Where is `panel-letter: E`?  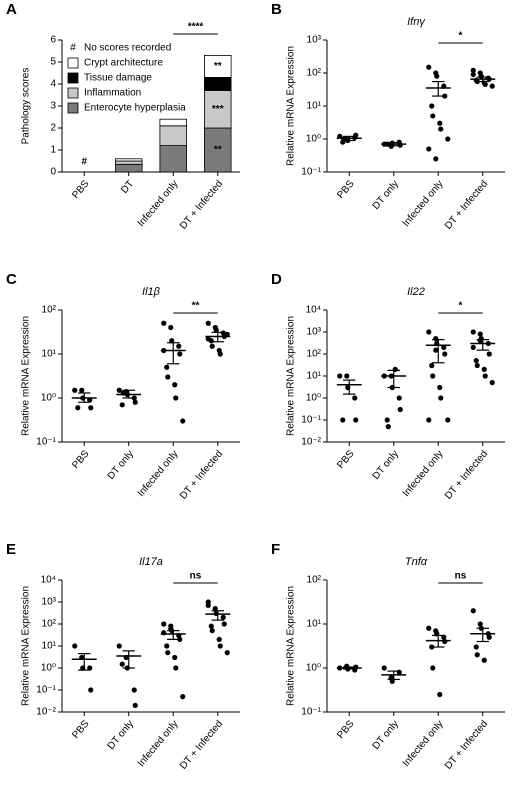
panel-letter: E is located at coordinates (11, 549).